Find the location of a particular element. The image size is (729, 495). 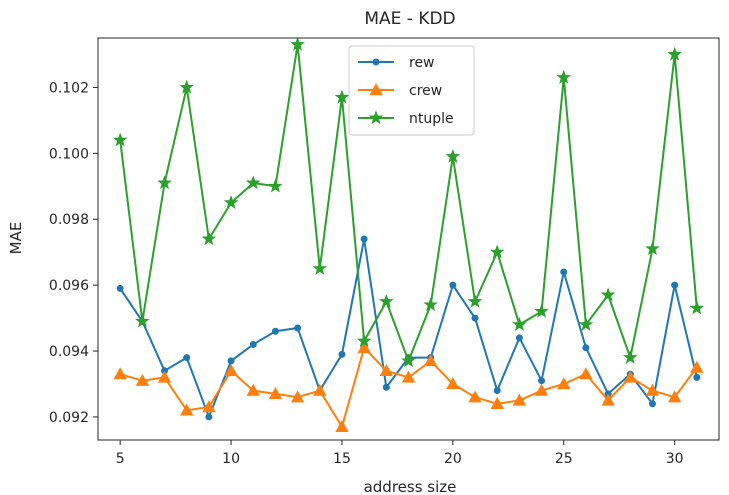

legend-item-crew: crew is located at coordinates (400, 91).